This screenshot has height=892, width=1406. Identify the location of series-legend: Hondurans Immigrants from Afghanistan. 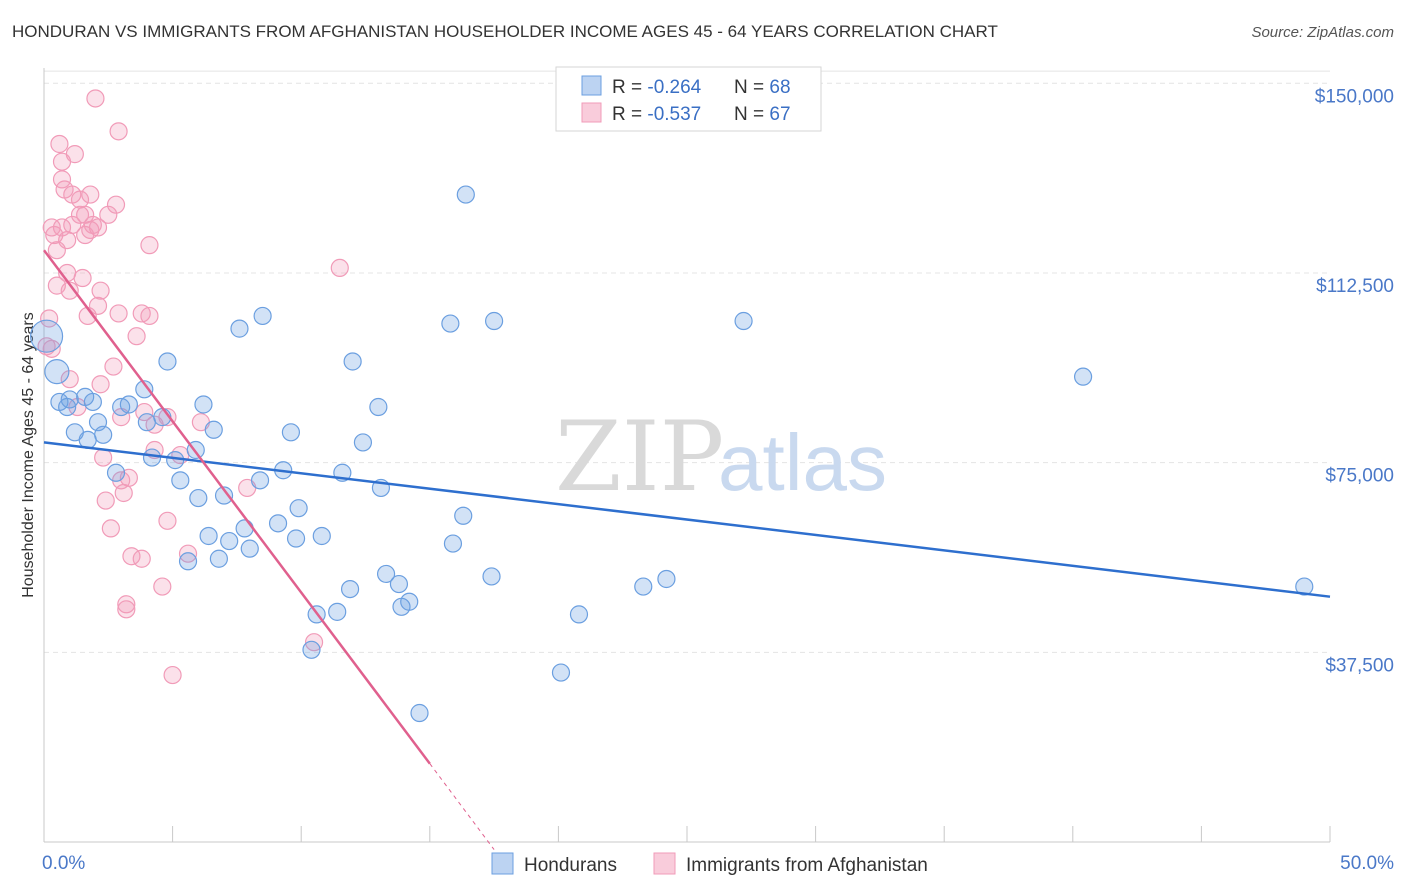
(709, 864).